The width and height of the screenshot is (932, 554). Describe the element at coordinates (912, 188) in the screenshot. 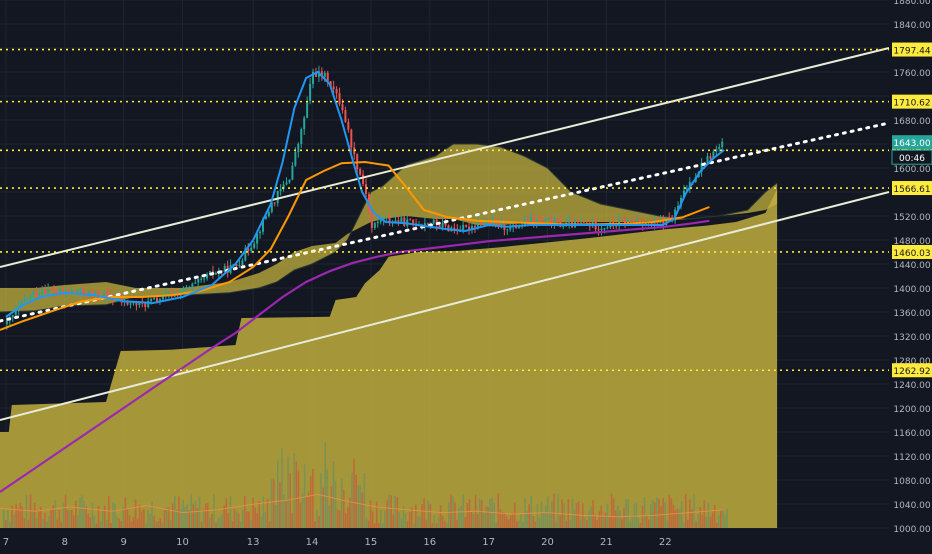

I see `level-label-bg` at that location.